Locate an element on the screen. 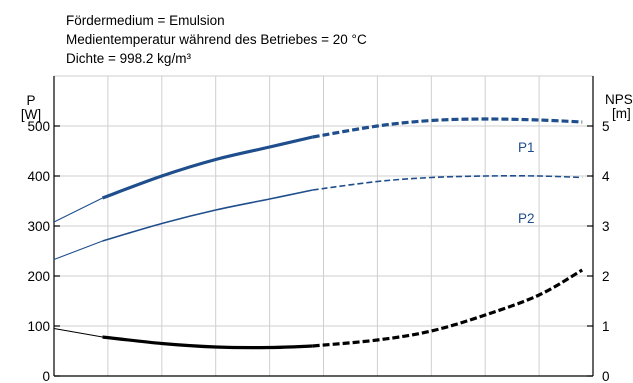 The height and width of the screenshot is (383, 633). right-tick-label: 3 is located at coordinates (606, 226).